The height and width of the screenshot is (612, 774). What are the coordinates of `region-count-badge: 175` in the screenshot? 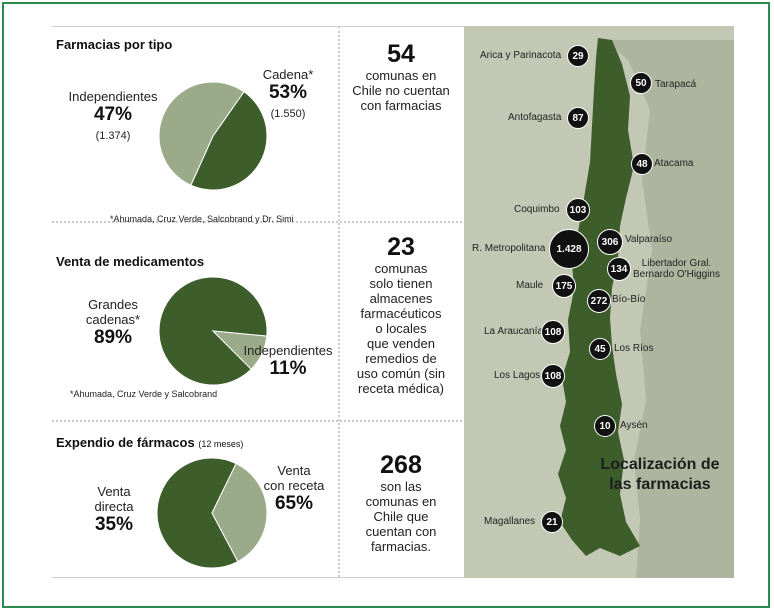 It's located at (564, 286).